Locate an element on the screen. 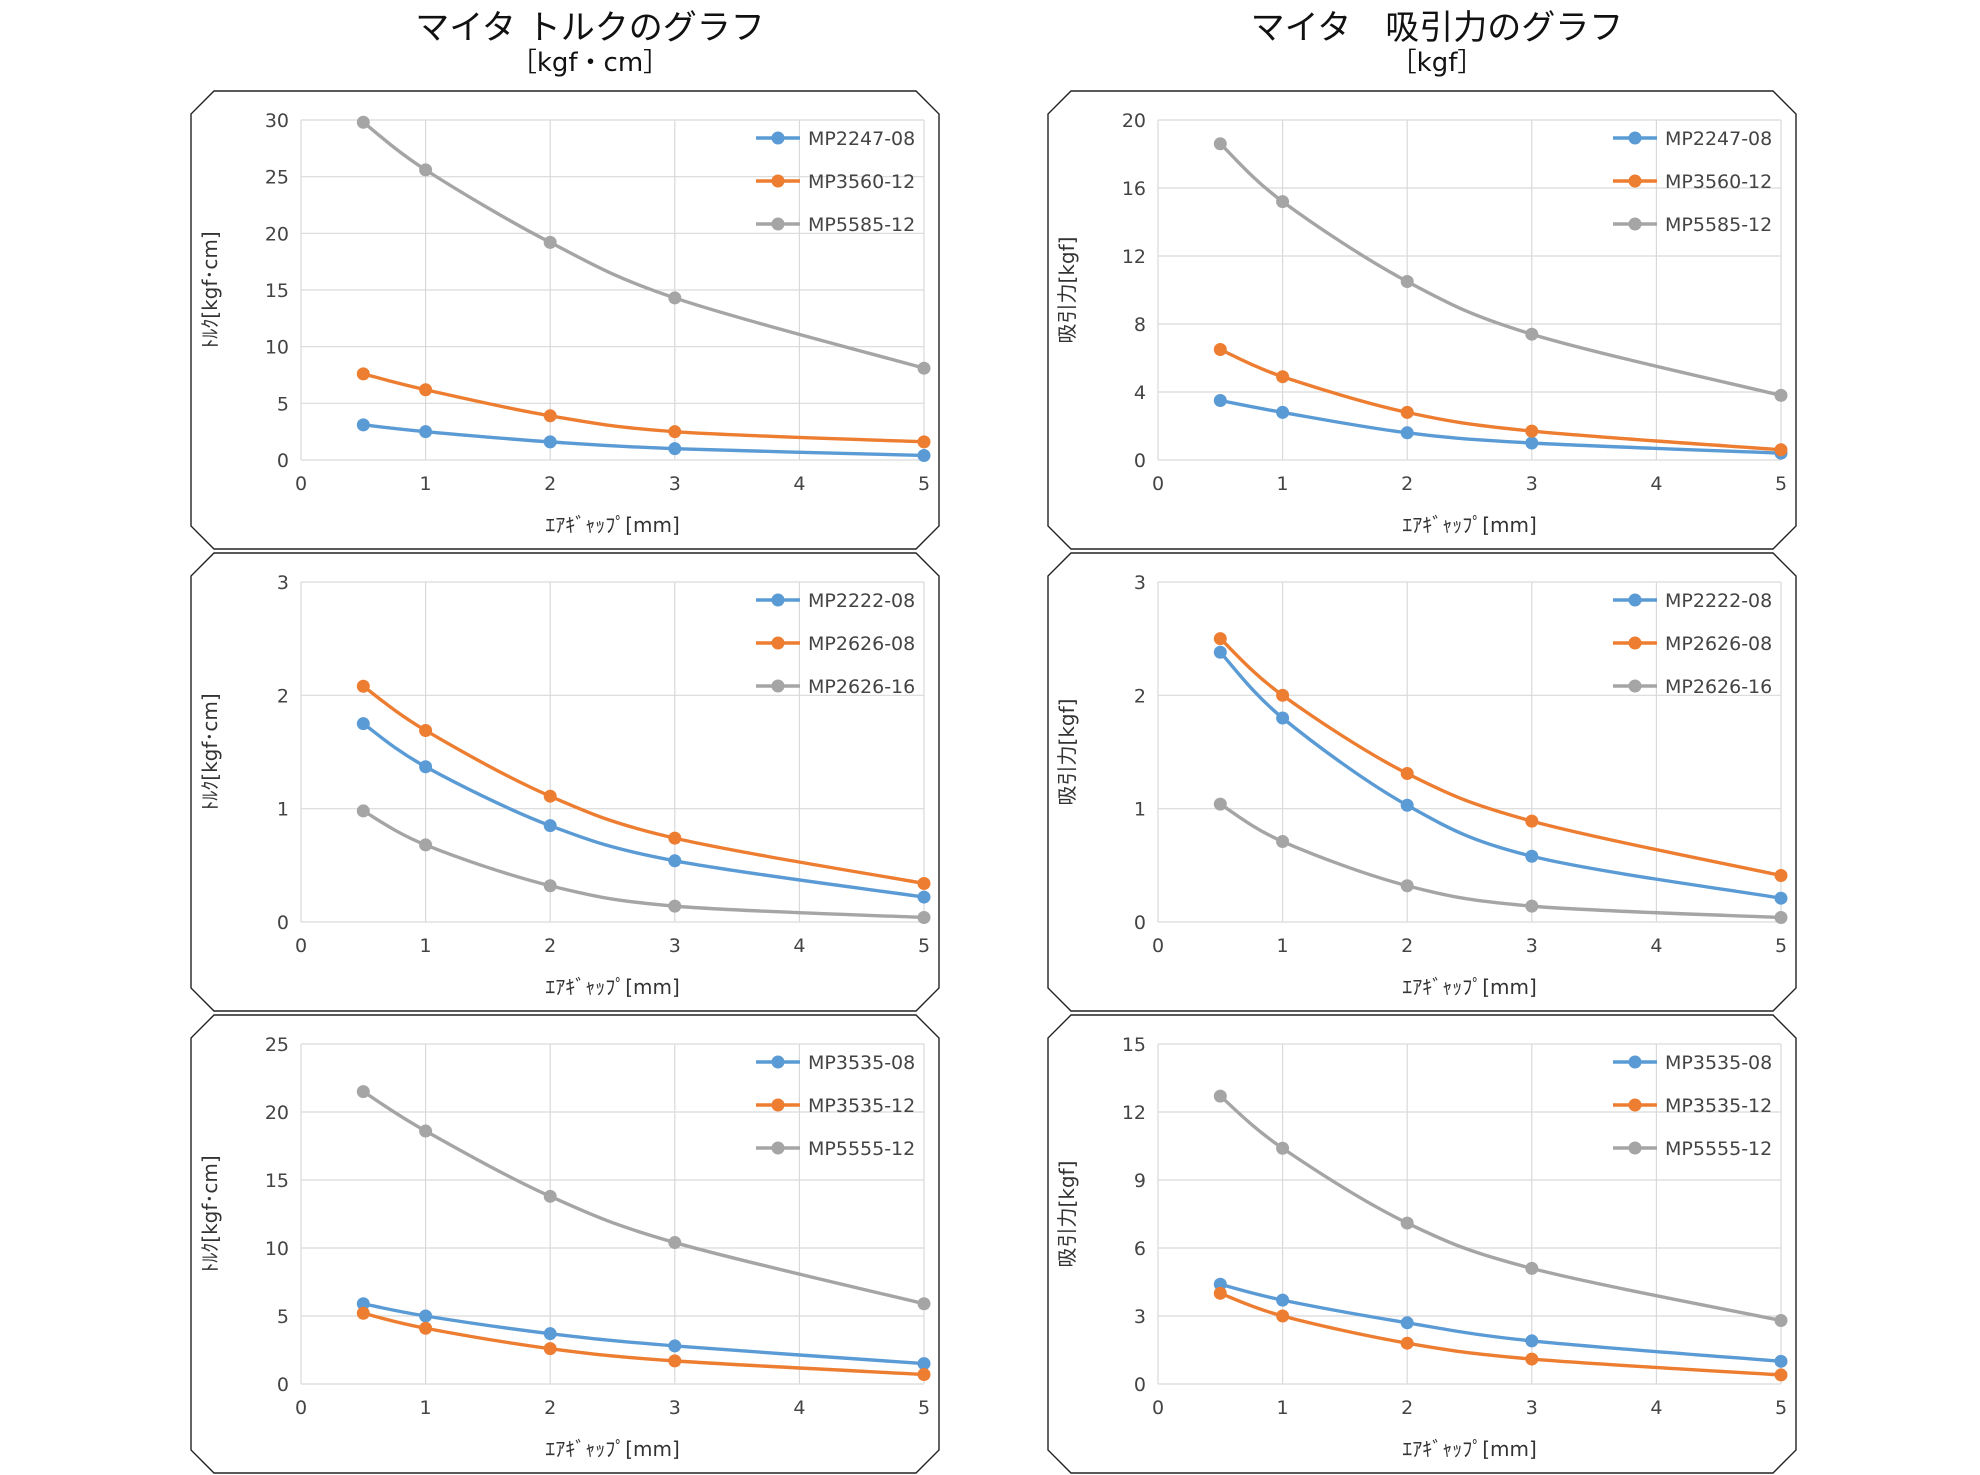  y-tick-label: 8 is located at coordinates (1140, 325).